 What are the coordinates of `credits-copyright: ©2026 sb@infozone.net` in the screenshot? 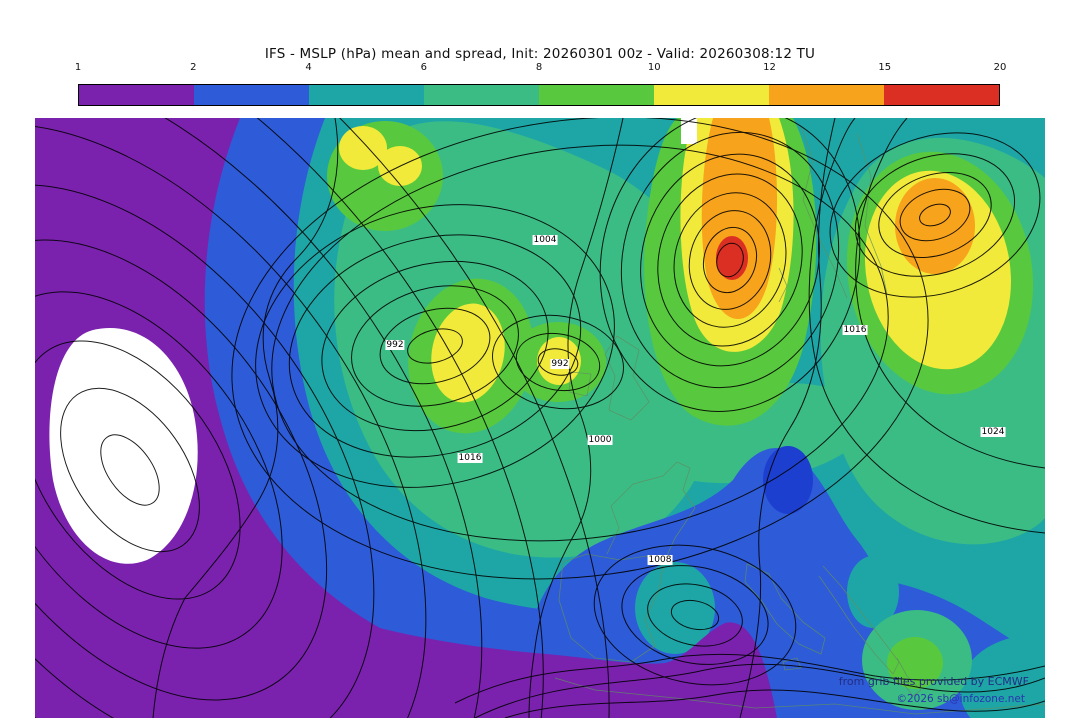 It's located at (960, 699).